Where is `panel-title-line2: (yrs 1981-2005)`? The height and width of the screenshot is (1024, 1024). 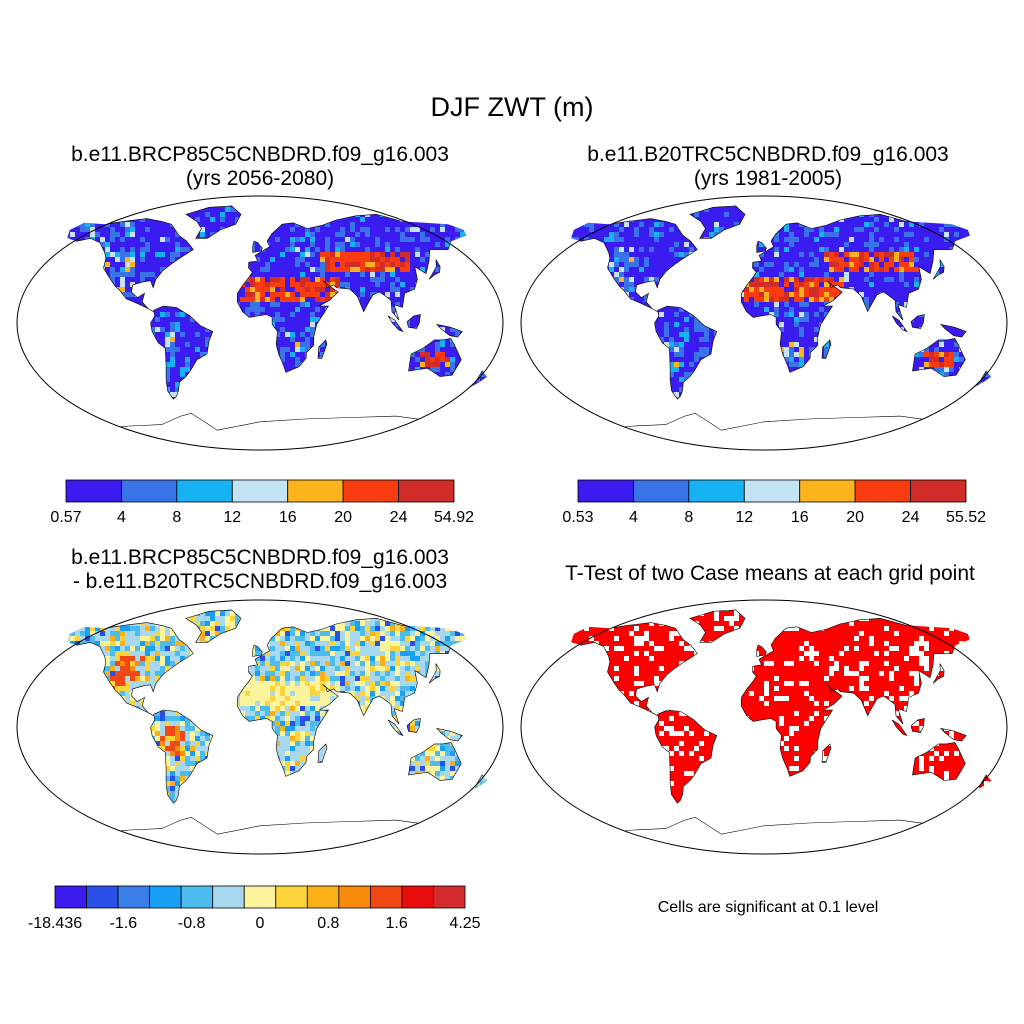 panel-title-line2: (yrs 1981-2005) is located at coordinates (768, 178).